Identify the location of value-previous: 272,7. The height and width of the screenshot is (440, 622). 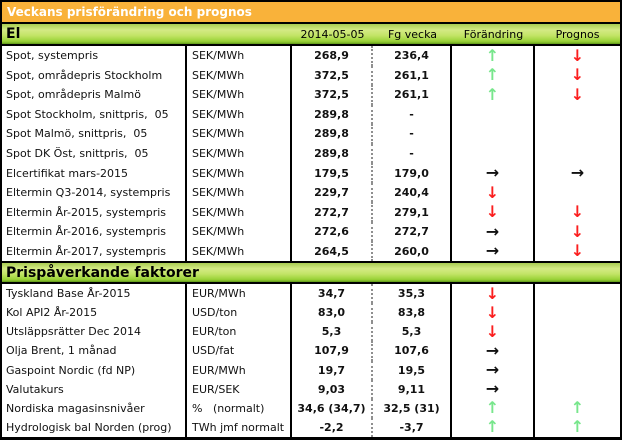
(412, 231).